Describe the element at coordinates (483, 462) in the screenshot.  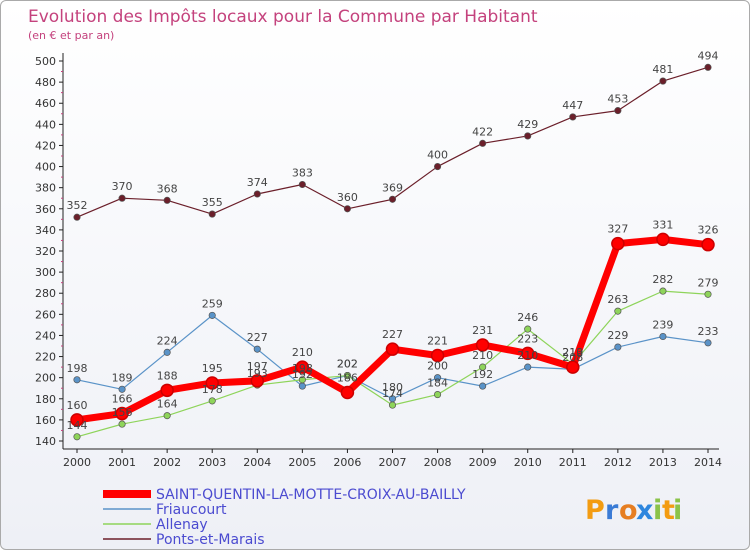
I see `x-tick-label: 2009` at that location.